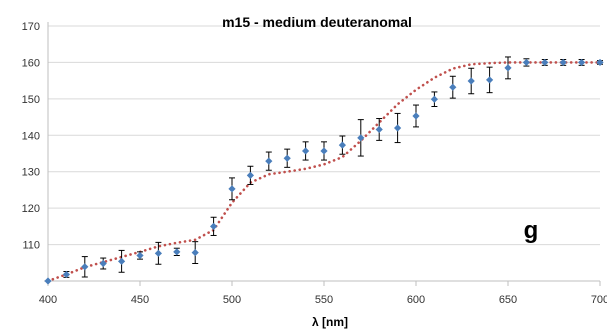 This screenshot has height=331, width=607. Describe the element at coordinates (31, 246) in the screenshot. I see `y-tick-label: 110` at that location.